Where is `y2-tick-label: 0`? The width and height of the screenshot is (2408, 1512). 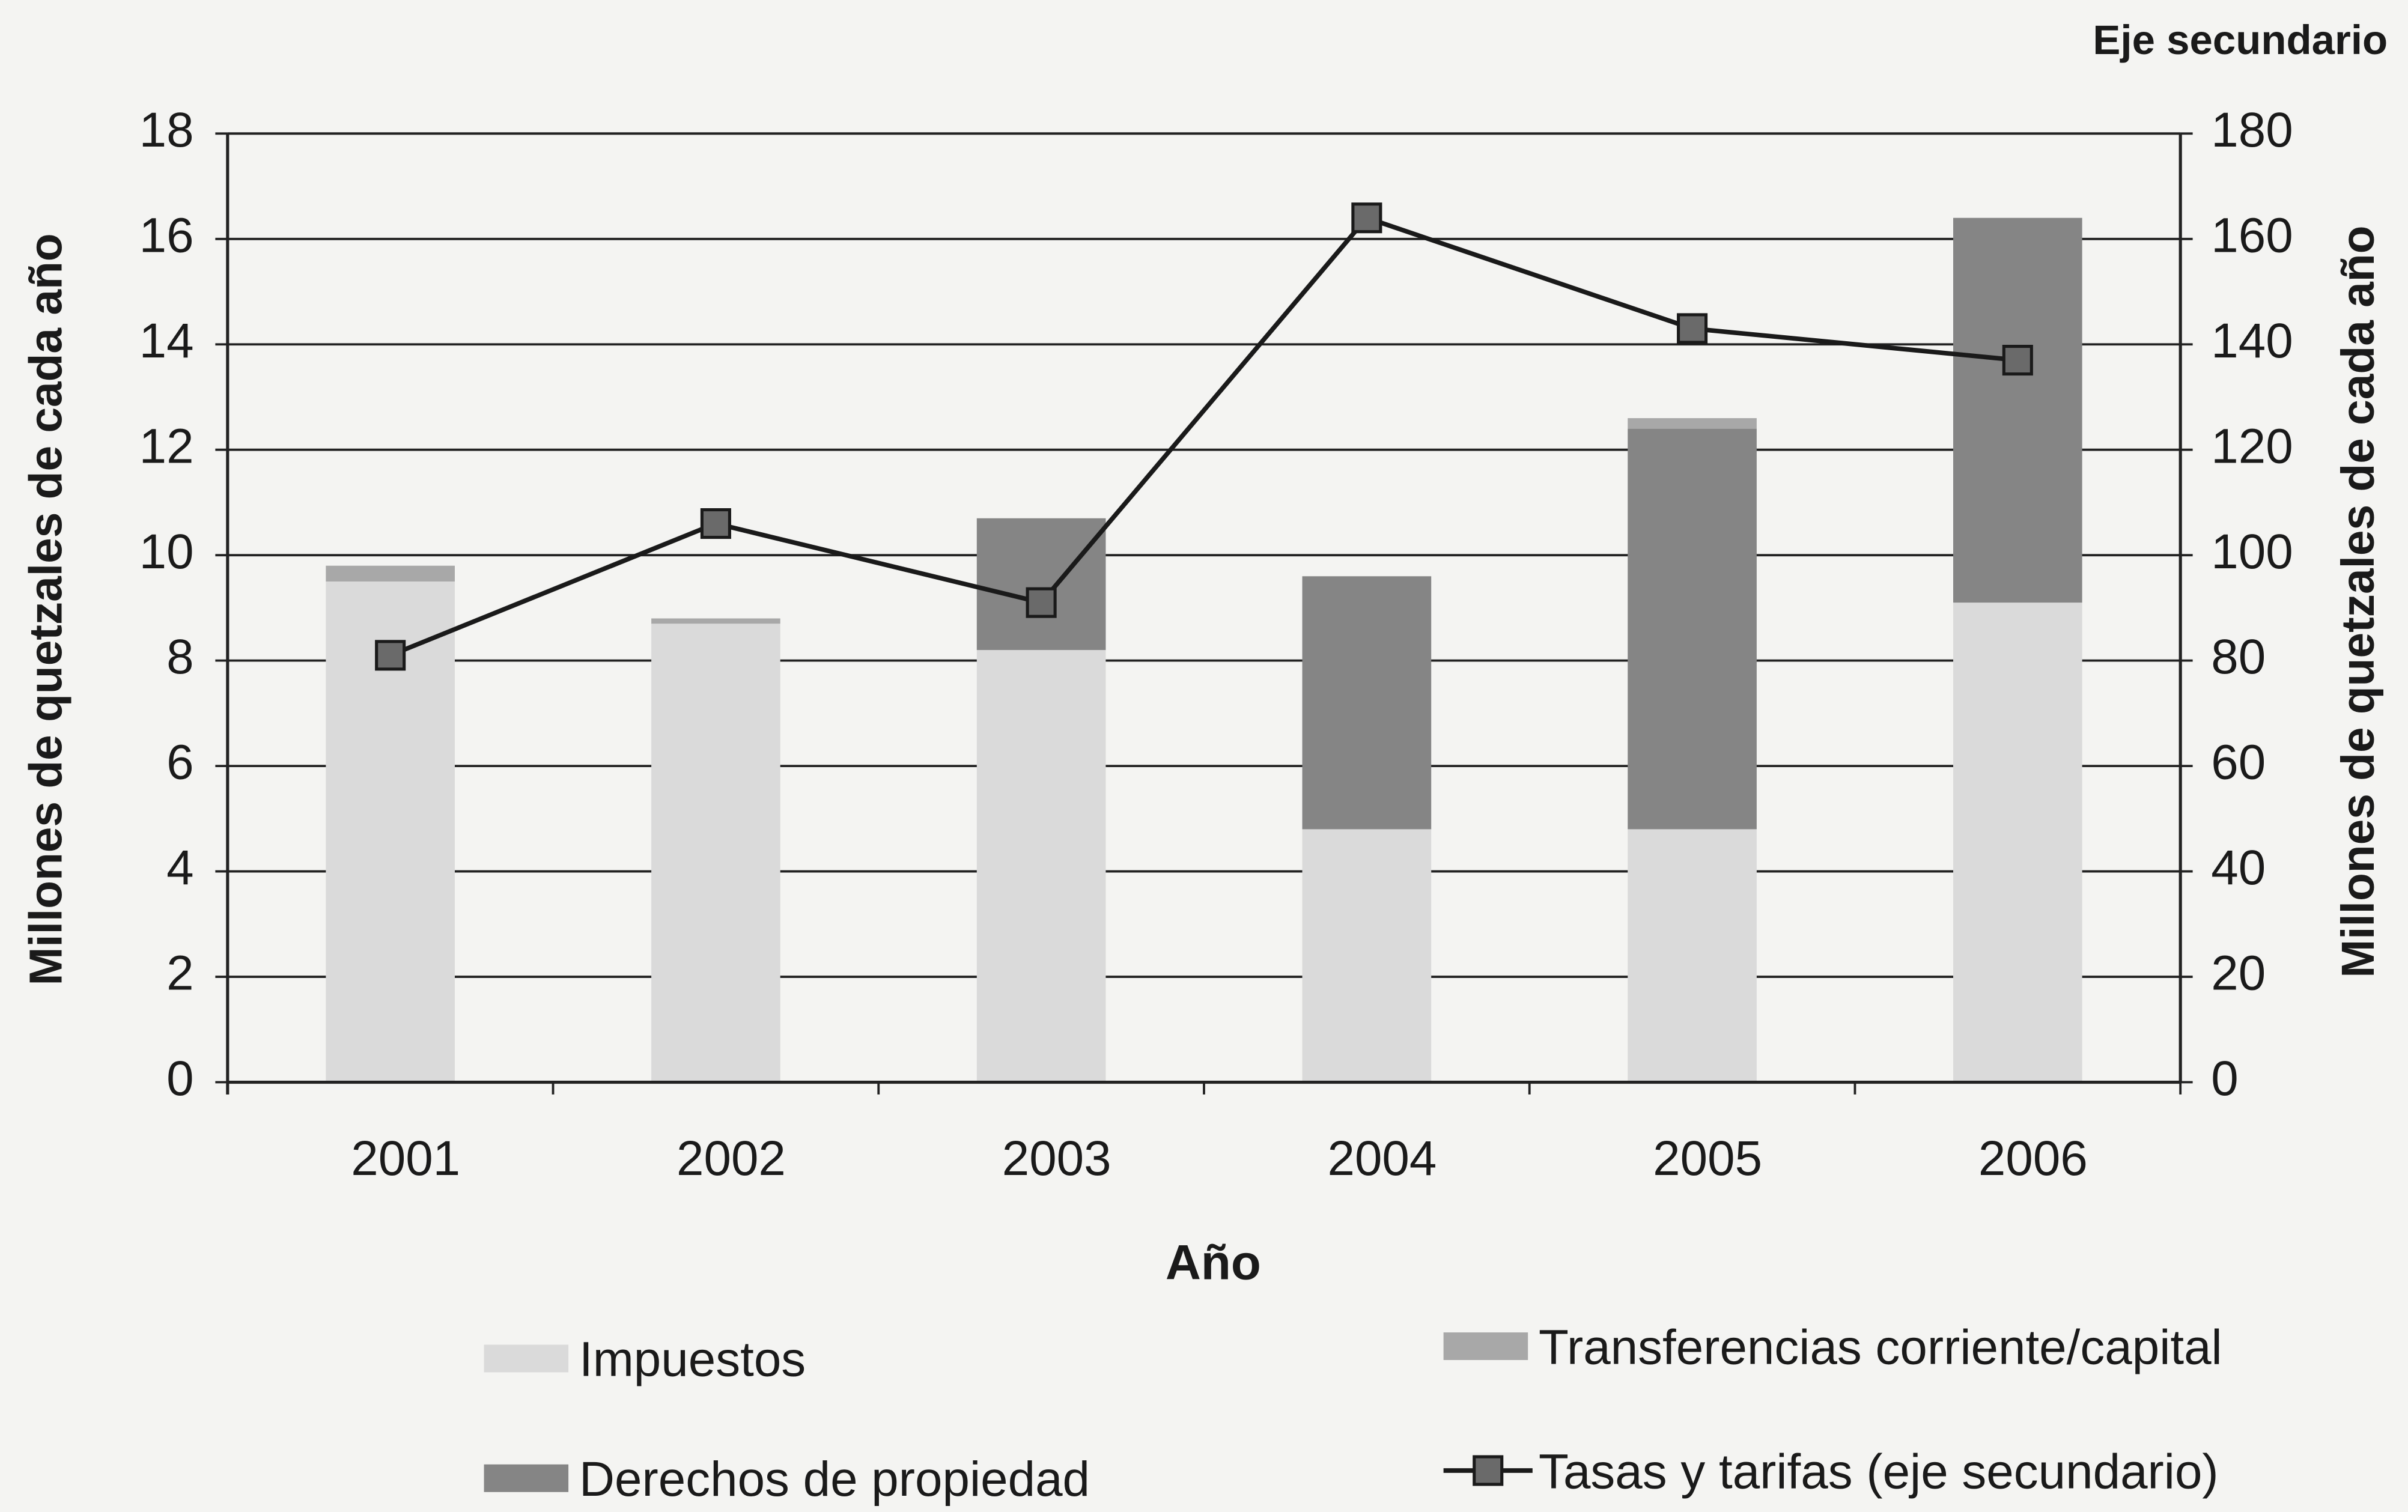 y2-tick-label: 0 is located at coordinates (2224, 1078).